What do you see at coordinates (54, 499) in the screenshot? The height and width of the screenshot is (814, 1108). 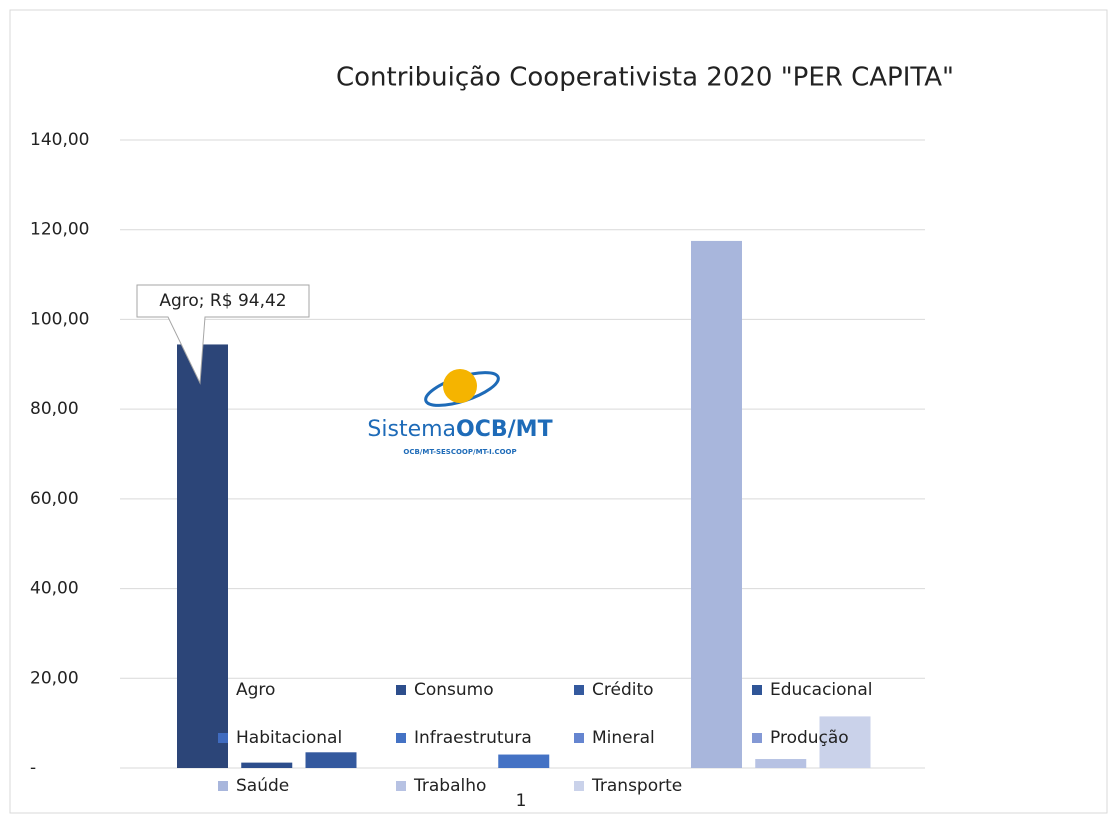 I see `y-tick-label: 60,00` at bounding box center [54, 499].